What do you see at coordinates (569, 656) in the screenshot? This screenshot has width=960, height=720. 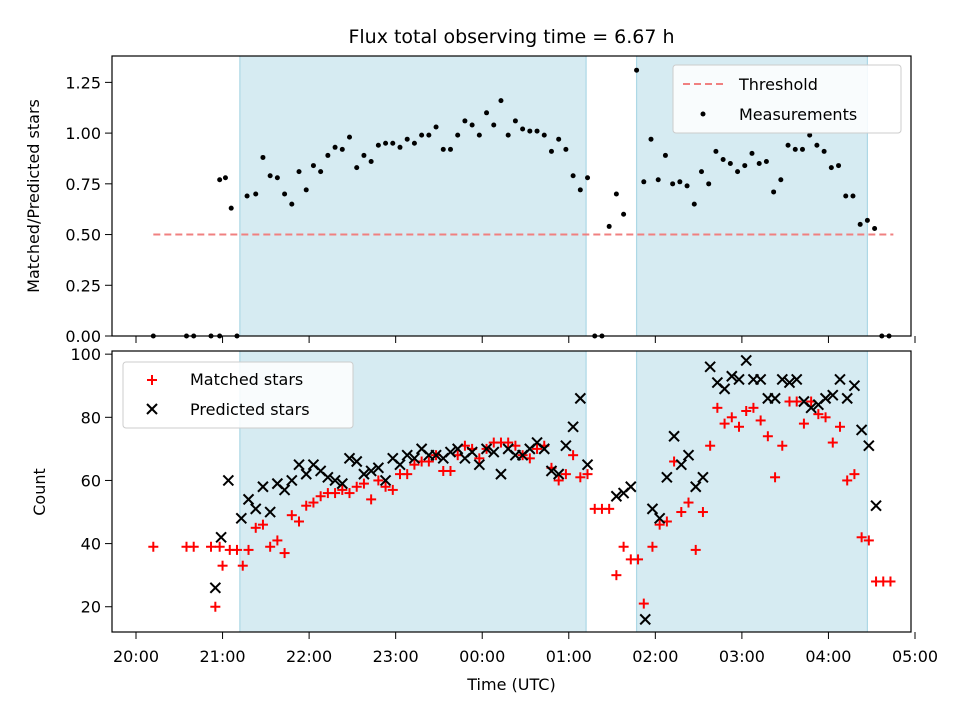 I see `x-tick-label: 01:00` at bounding box center [569, 656].